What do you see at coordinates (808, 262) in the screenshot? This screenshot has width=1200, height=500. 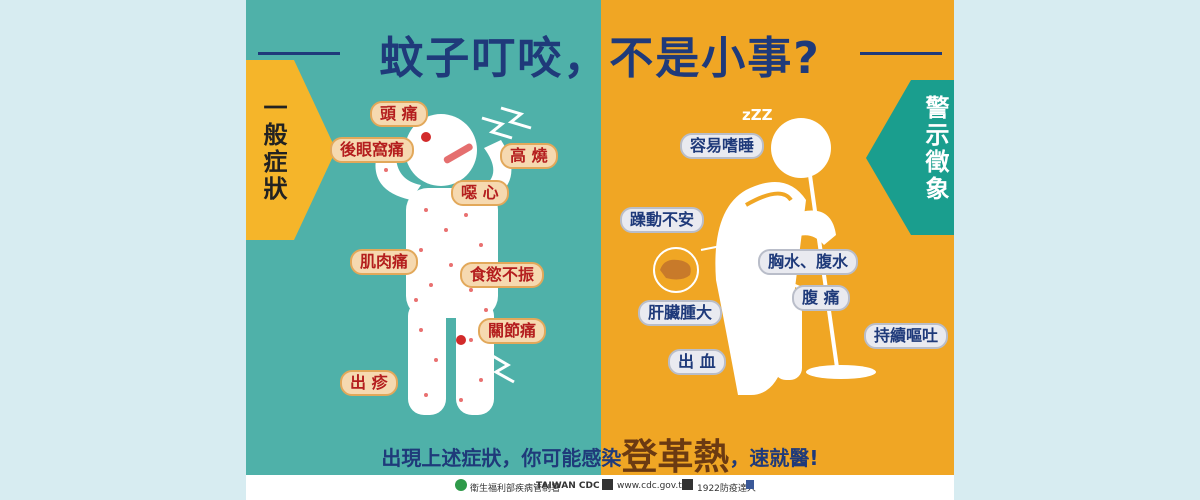 I see `warning-fluid-accumulation: 胸水、腹水` at bounding box center [808, 262].